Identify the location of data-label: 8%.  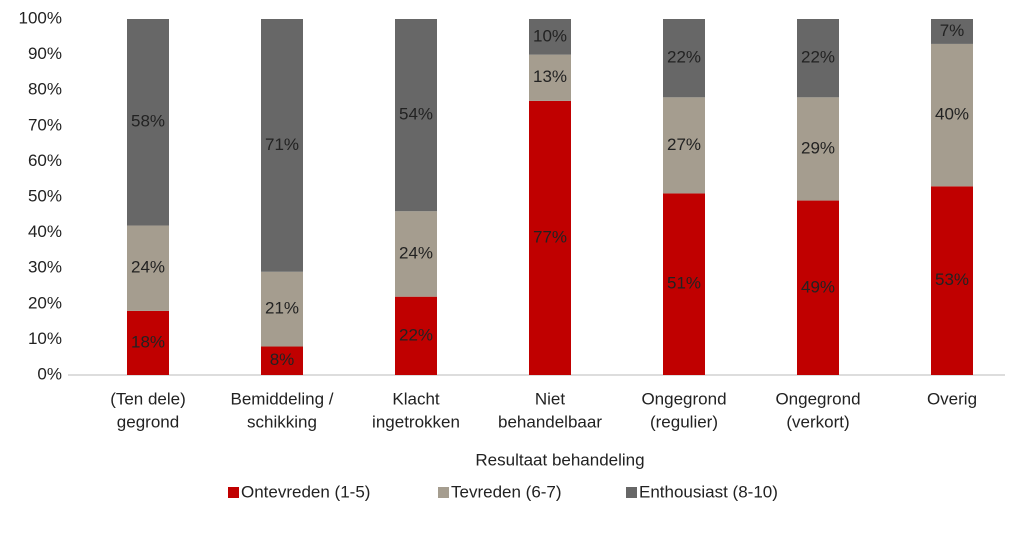
(282, 359).